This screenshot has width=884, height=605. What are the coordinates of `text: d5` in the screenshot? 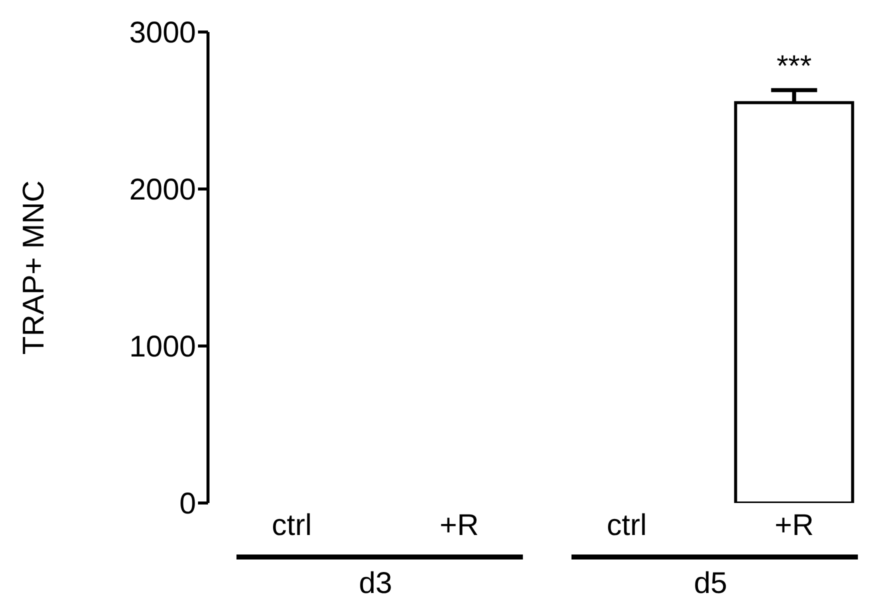 It's located at (711, 583).